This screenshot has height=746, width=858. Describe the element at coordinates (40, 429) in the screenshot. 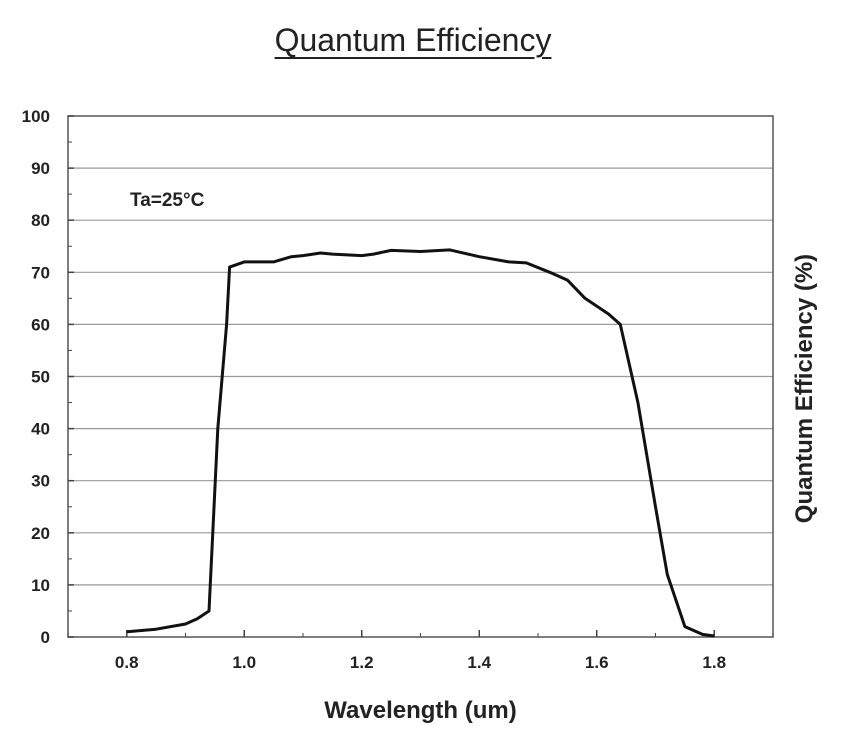

I see `y-tick-label: 40` at that location.